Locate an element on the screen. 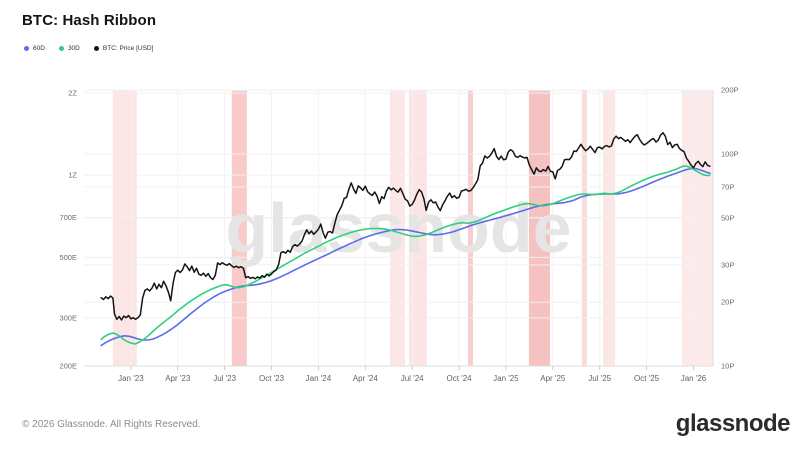  x-axis-tick-label: Jan '26 is located at coordinates (694, 378).